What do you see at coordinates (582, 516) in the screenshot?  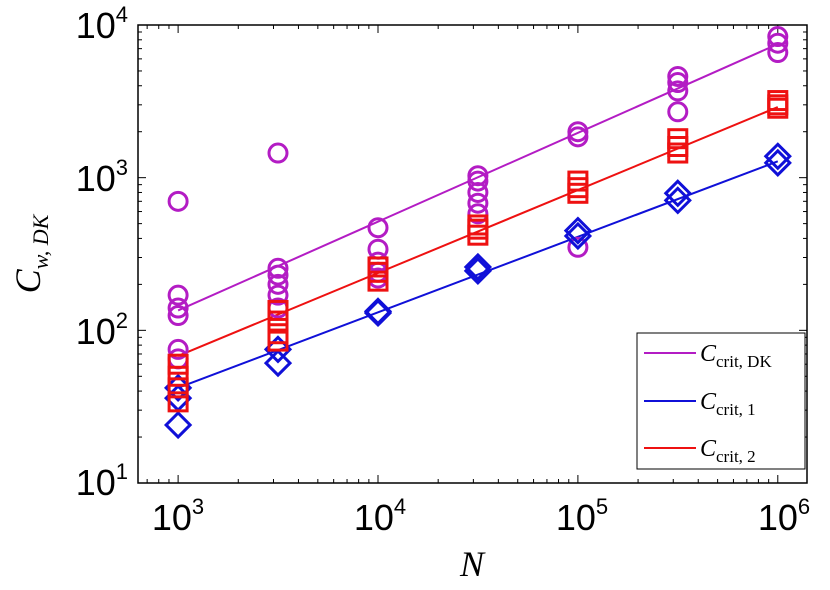 I see `x-tick-label: 10⁵` at bounding box center [582, 516].